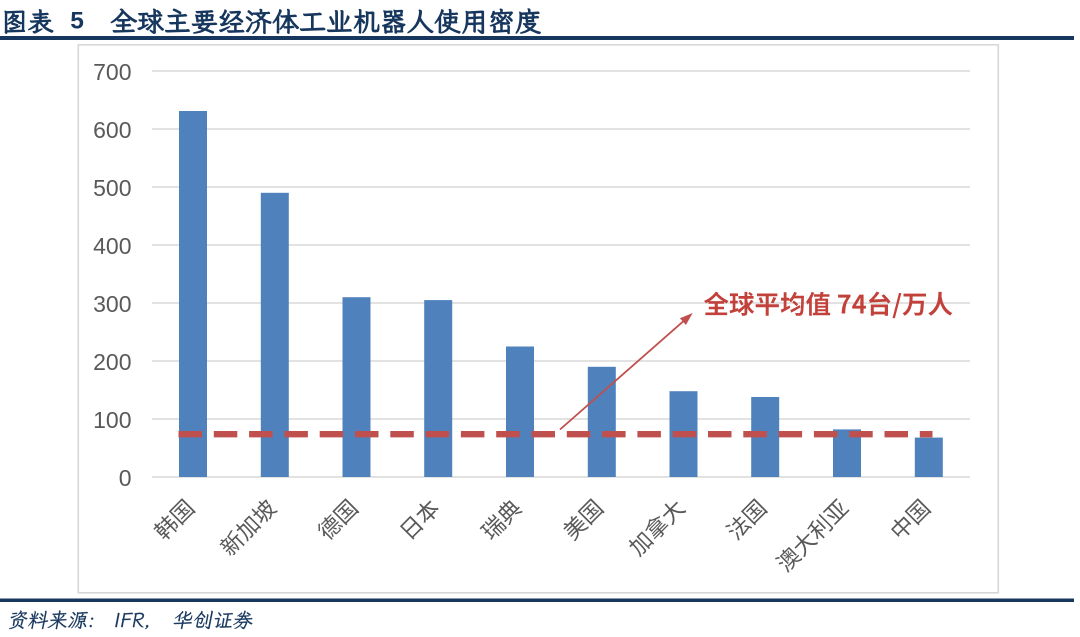 This screenshot has height=637, width=1080. I want to click on svg-text: 300, so click(112, 304).